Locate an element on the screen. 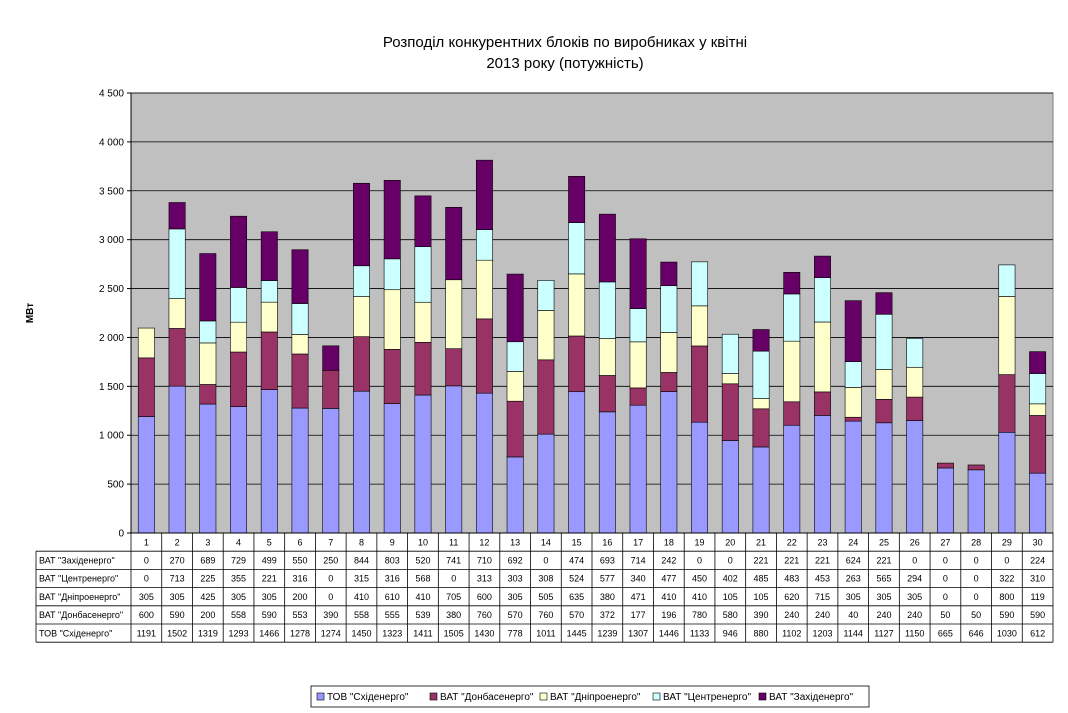  x-tick-label: 16 is located at coordinates (607, 543).